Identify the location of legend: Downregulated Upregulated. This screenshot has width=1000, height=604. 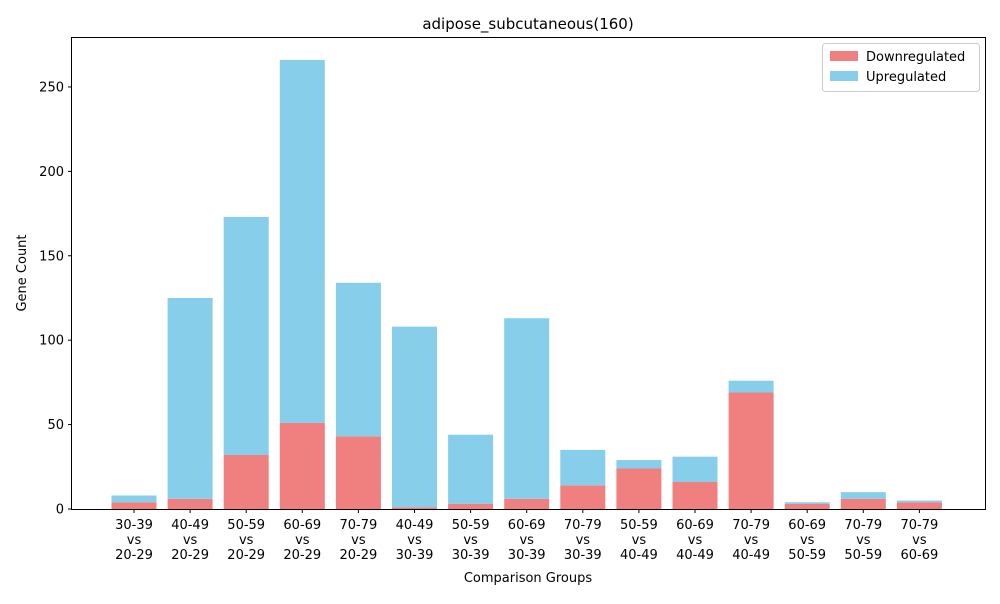
(901, 67).